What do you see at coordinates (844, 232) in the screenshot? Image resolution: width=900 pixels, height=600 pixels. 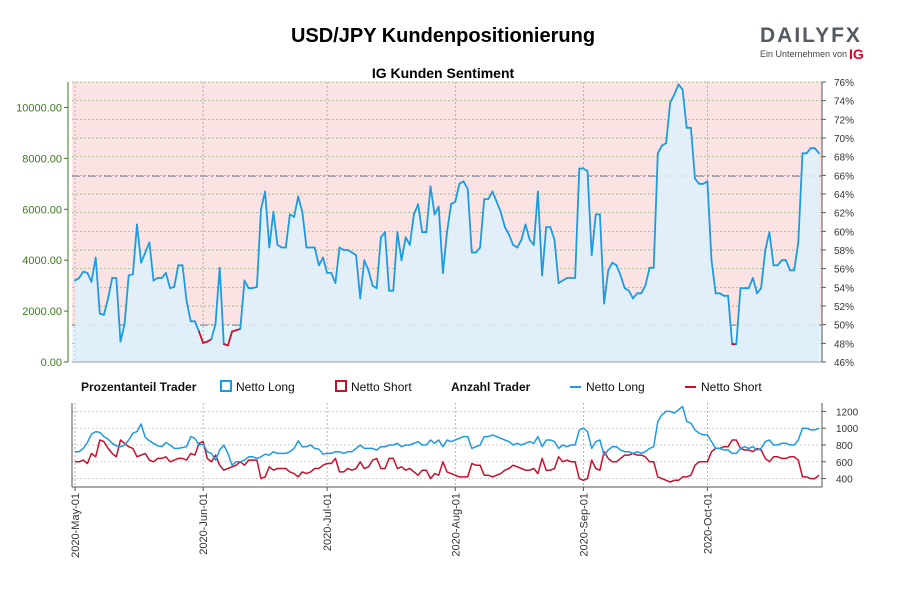 I see `tick-label-right: 60%` at bounding box center [844, 232].